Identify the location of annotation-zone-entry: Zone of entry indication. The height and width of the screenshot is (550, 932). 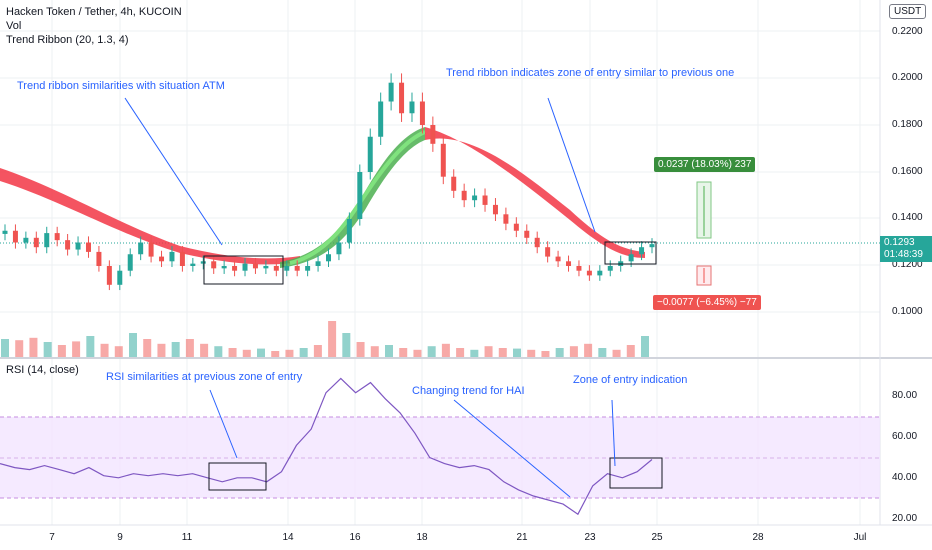
(630, 380).